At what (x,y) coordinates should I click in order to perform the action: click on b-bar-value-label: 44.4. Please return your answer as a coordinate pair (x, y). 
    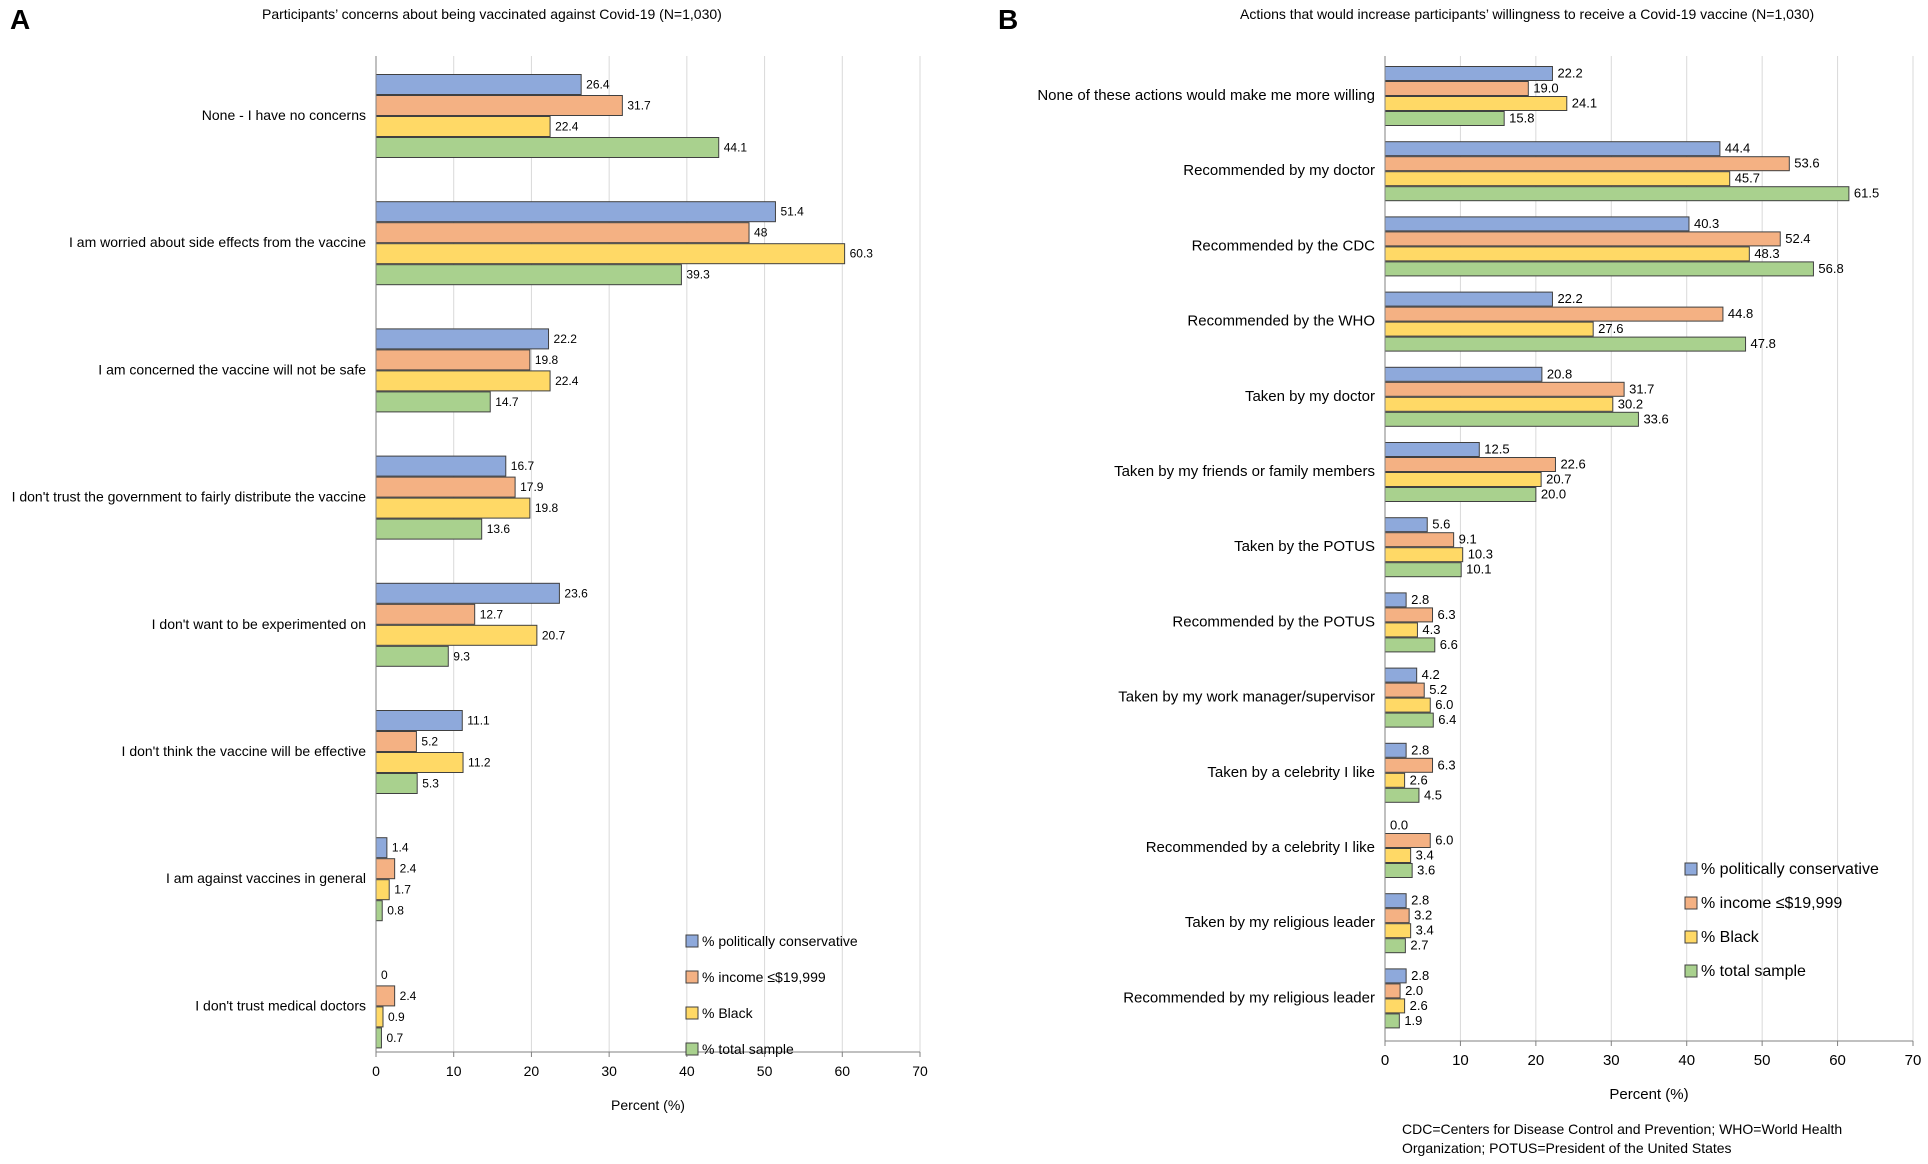
    Looking at the image, I should click on (1737, 148).